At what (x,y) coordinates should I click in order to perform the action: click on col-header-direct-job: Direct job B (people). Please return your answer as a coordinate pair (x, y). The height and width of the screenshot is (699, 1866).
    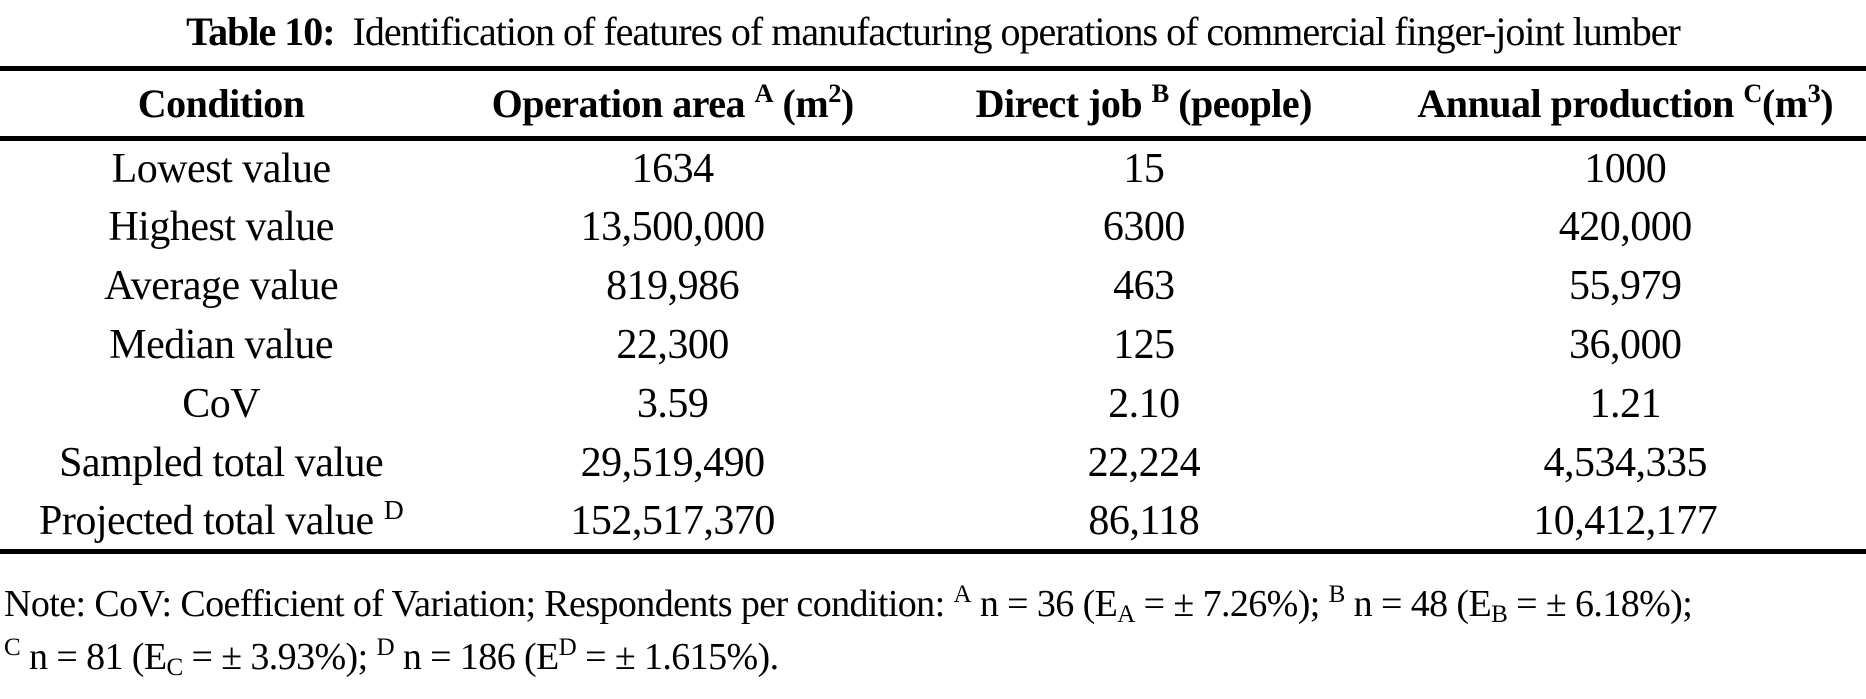
    Looking at the image, I should click on (1143, 104).